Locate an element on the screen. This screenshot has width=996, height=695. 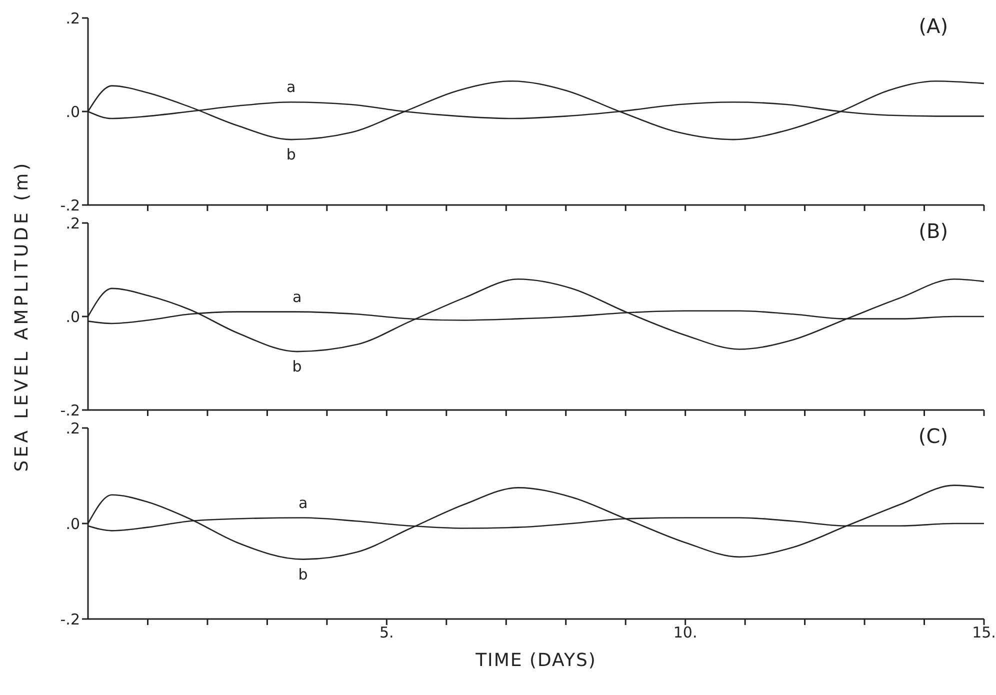
x-tick-label: 5. is located at coordinates (387, 633).